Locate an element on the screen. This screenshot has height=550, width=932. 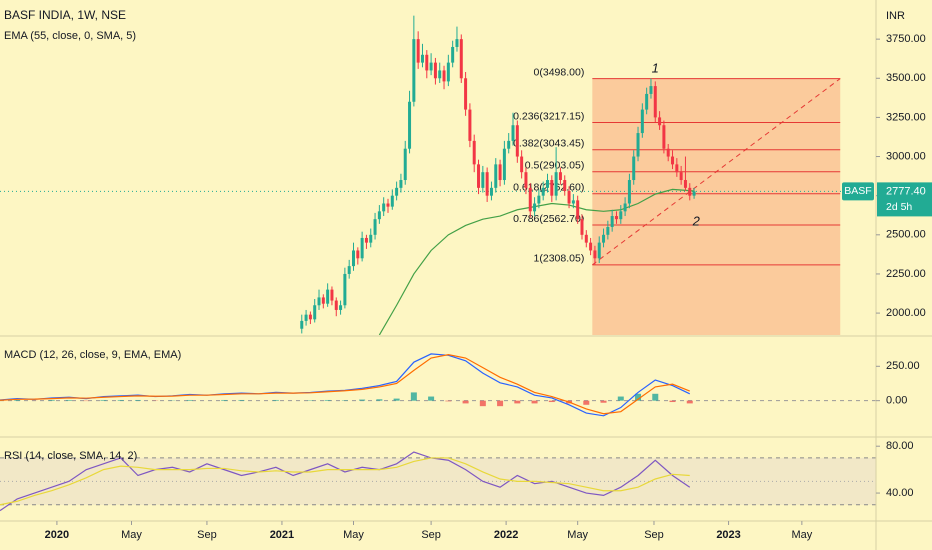
x-tick-label: 2022 is located at coordinates (506, 535).